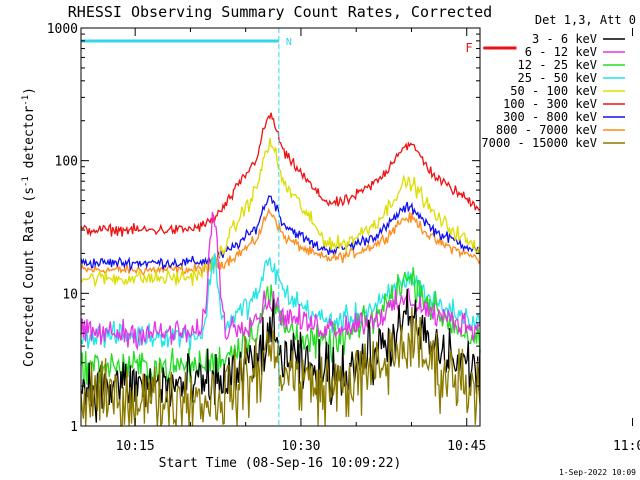 The width and height of the screenshot is (640, 480). What do you see at coordinates (550, 104) in the screenshot?
I see `legend-label-100-300-kev: 100 - 300 keV` at bounding box center [550, 104].